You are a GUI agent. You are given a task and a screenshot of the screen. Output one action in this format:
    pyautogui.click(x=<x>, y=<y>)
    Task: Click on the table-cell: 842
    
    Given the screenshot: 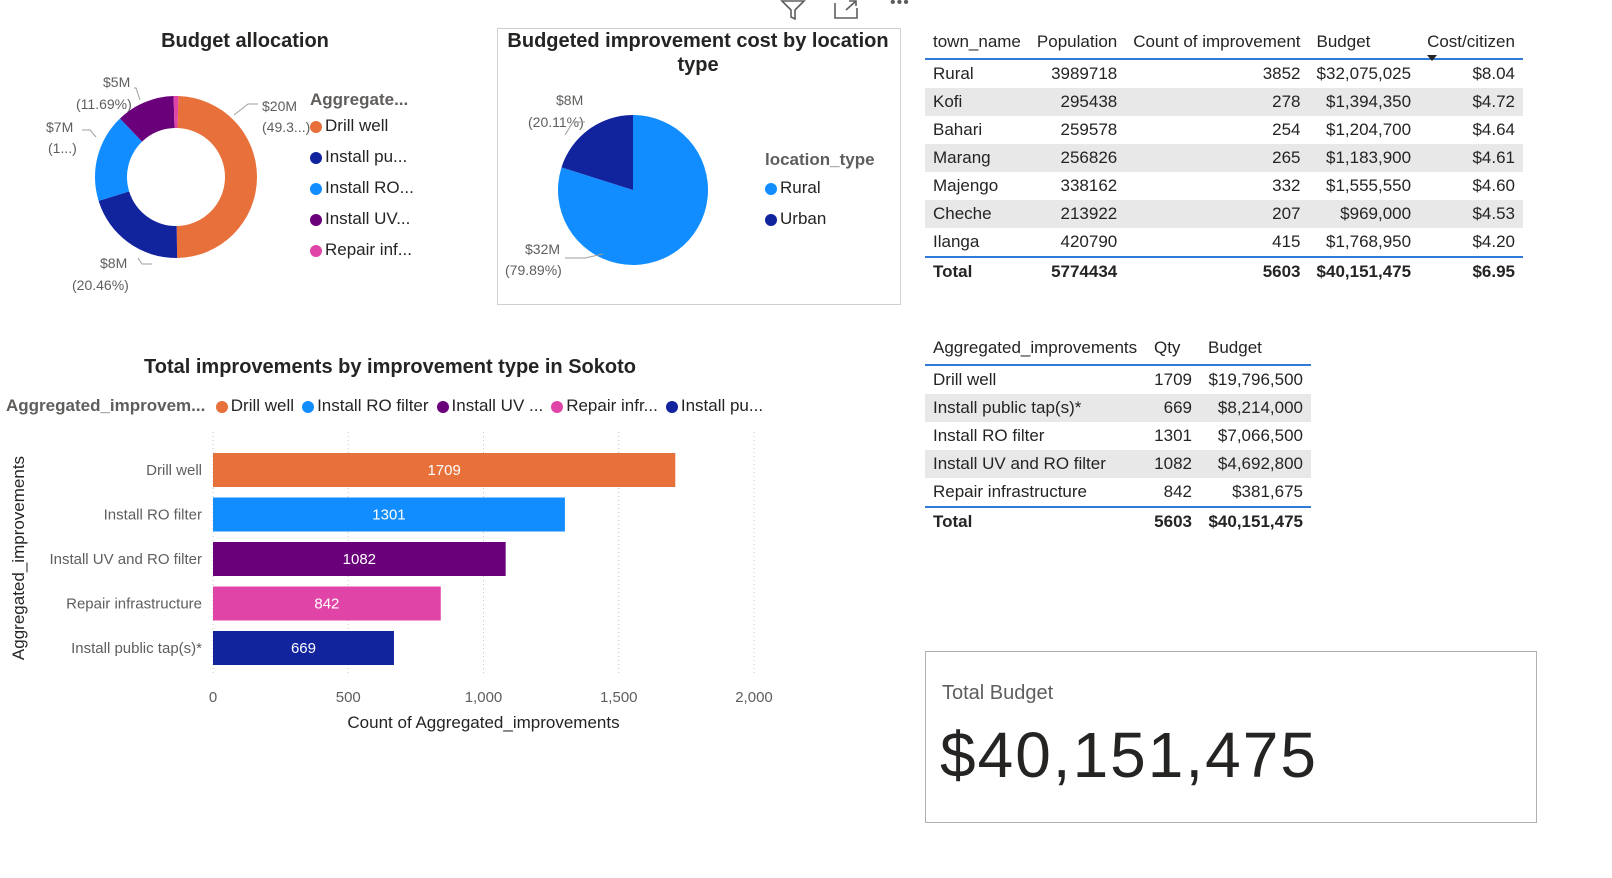 What is the action you would take?
    pyautogui.click(x=1177, y=491)
    